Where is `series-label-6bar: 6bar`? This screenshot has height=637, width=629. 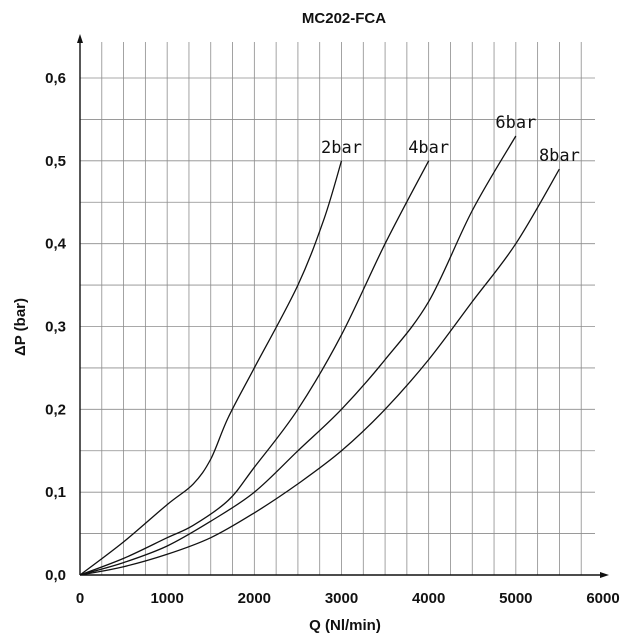
series-label-6bar: 6bar is located at coordinates (515, 123).